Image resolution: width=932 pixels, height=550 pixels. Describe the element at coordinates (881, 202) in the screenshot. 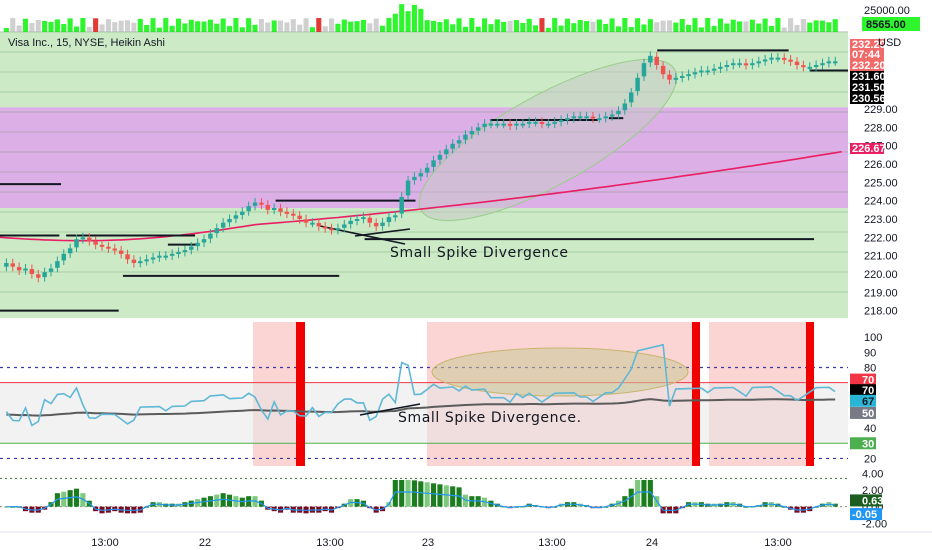

I see `price-tick-label: 224.00` at that location.